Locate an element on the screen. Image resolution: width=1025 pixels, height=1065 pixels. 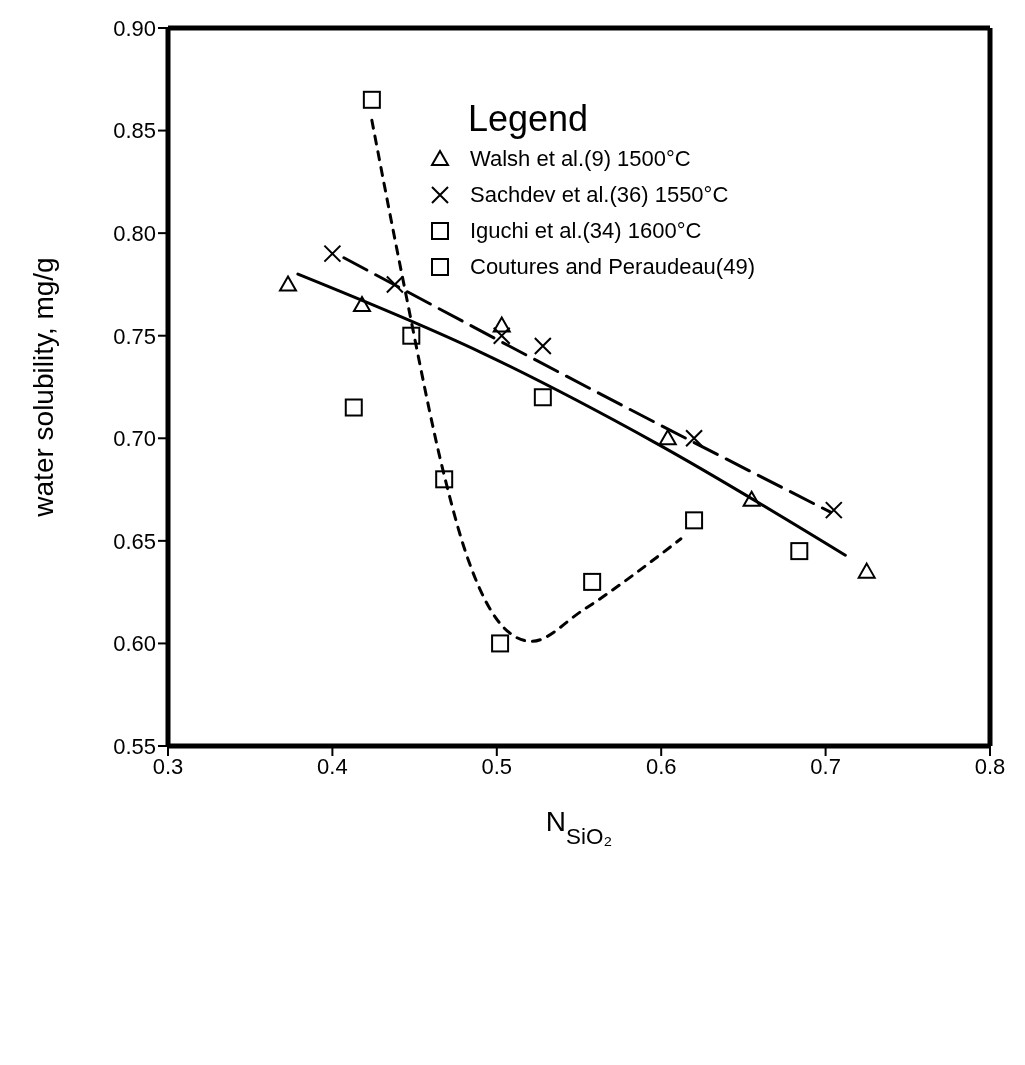
x-tick-label: 0.8 is located at coordinates (990, 766).